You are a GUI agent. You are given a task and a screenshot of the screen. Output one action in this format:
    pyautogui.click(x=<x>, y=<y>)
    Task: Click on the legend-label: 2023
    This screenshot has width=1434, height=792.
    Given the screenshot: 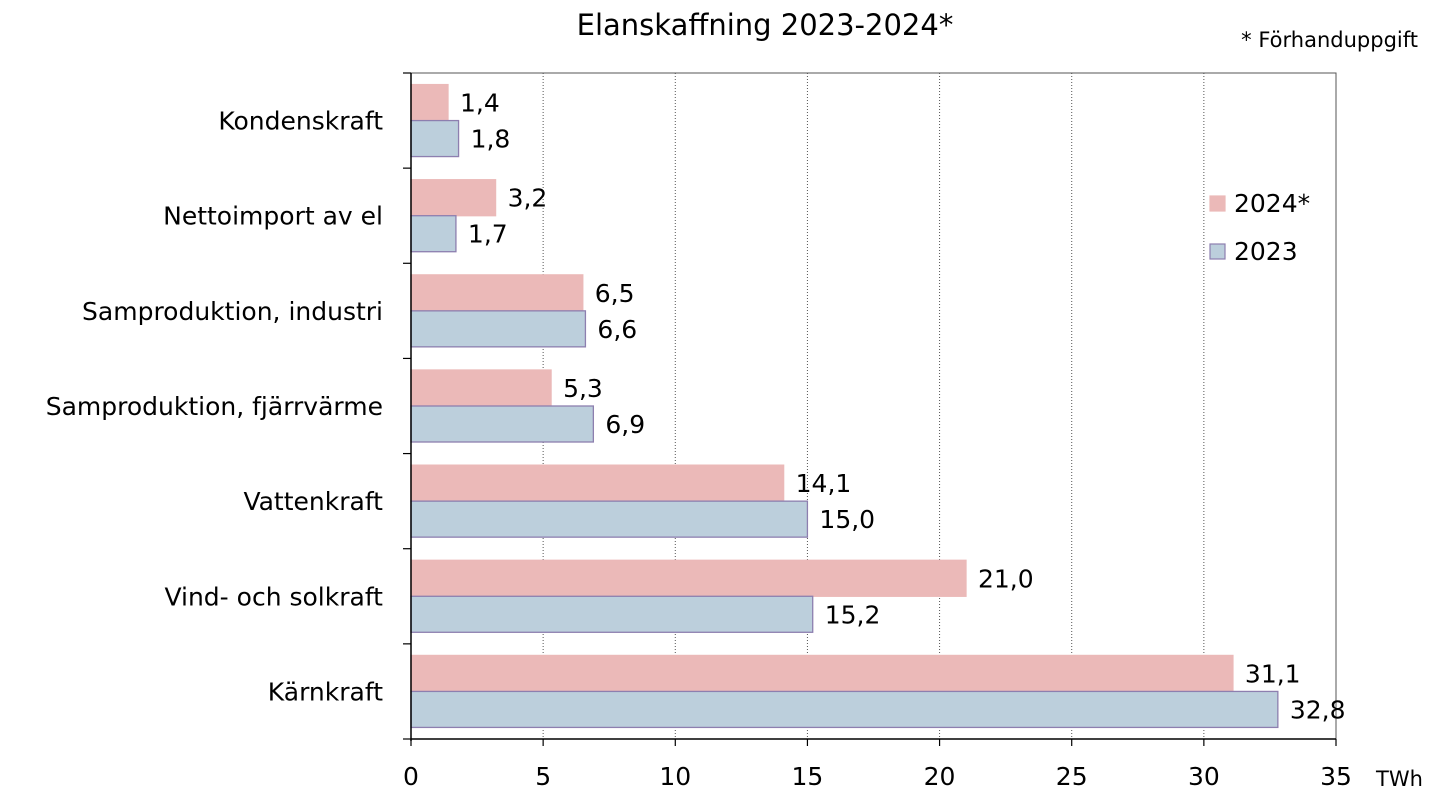 What is the action you would take?
    pyautogui.click(x=1266, y=251)
    